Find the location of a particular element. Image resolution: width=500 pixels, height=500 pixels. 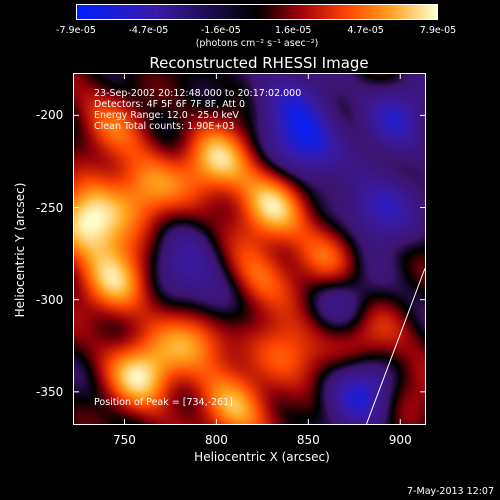

colorbar-tick-label: -1.6e-05 is located at coordinates (220, 30).